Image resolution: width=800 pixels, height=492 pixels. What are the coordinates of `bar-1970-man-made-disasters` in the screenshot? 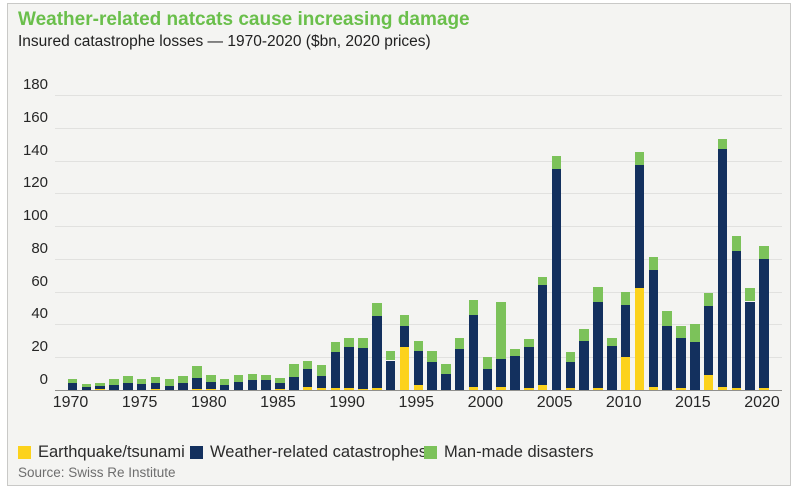 It's located at (72, 381).